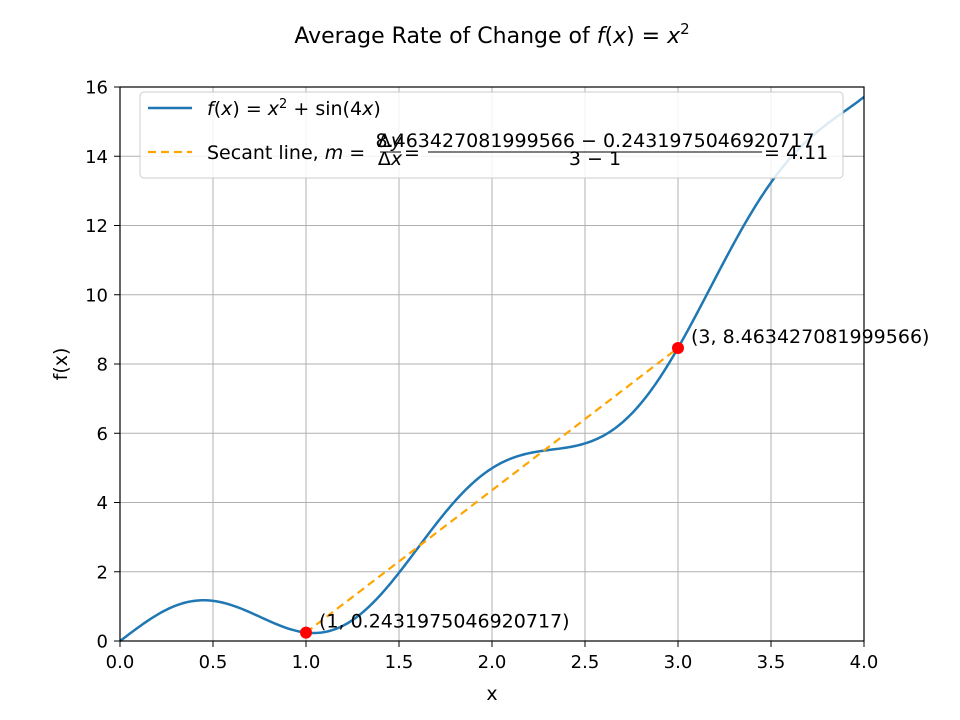  I want to click on y-tick-label: 12, so click(96, 226).